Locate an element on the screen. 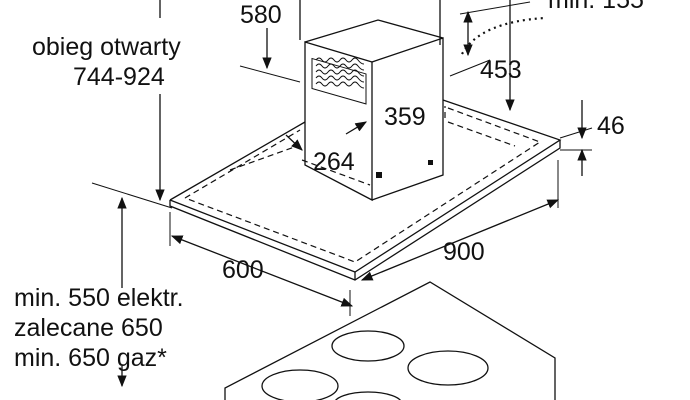 This screenshot has width=690, height=400. label-min-gas: min. 650 gaz* is located at coordinates (90, 358).